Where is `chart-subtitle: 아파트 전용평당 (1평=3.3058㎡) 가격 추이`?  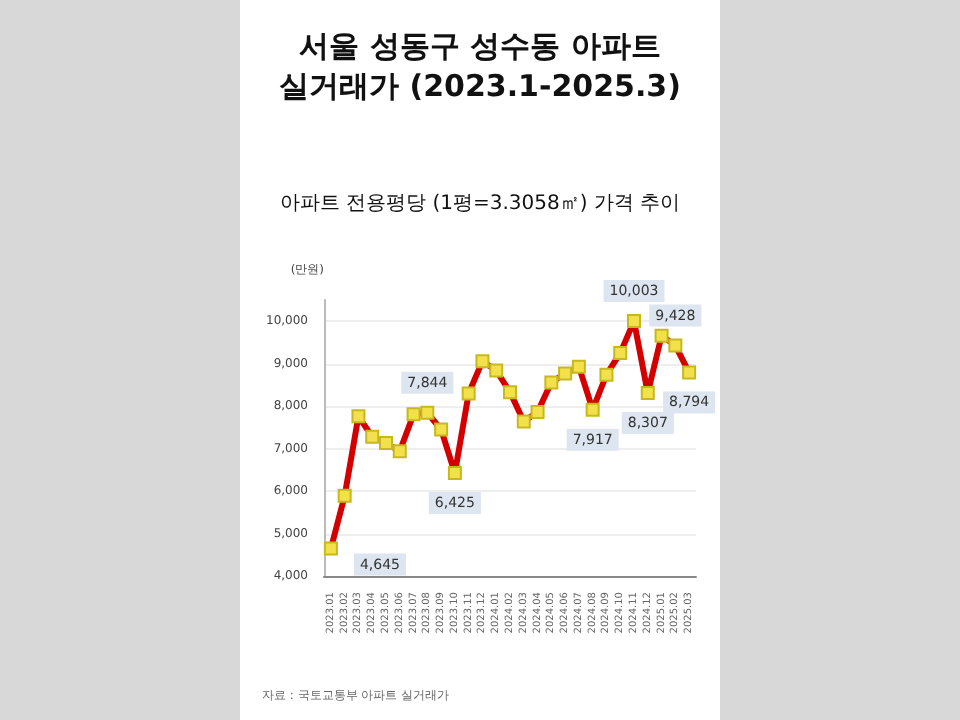 chart-subtitle: 아파트 전용평당 (1평=3.3058㎡) 가격 추이 is located at coordinates (480, 204).